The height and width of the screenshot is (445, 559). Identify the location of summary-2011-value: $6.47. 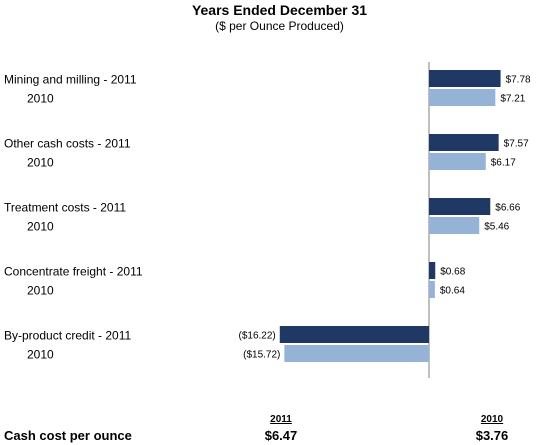
(281, 435).